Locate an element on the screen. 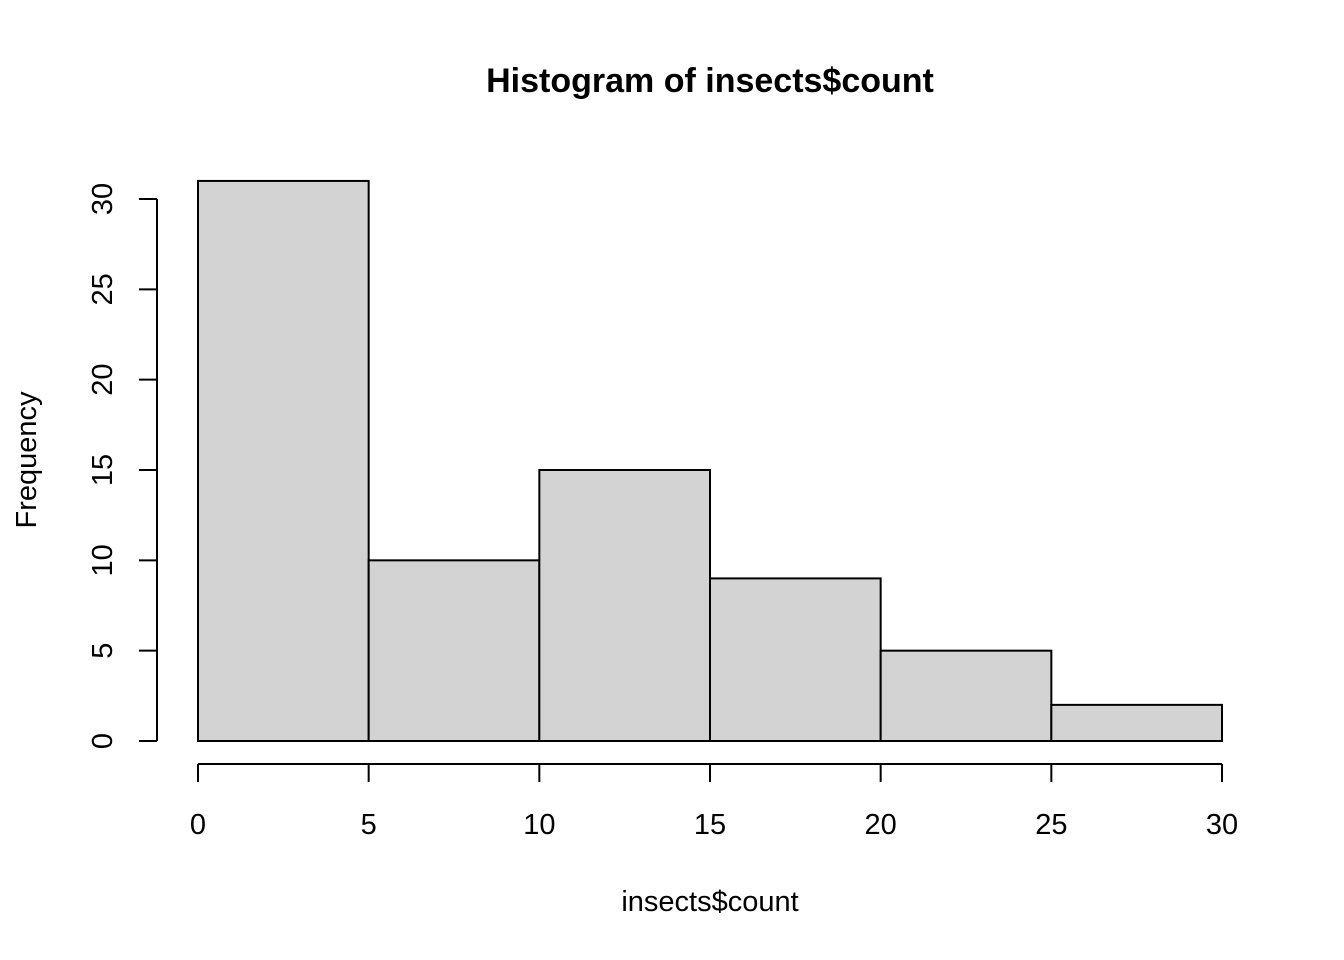 The image size is (1344, 960). x-tick-label: 20 is located at coordinates (881, 825).